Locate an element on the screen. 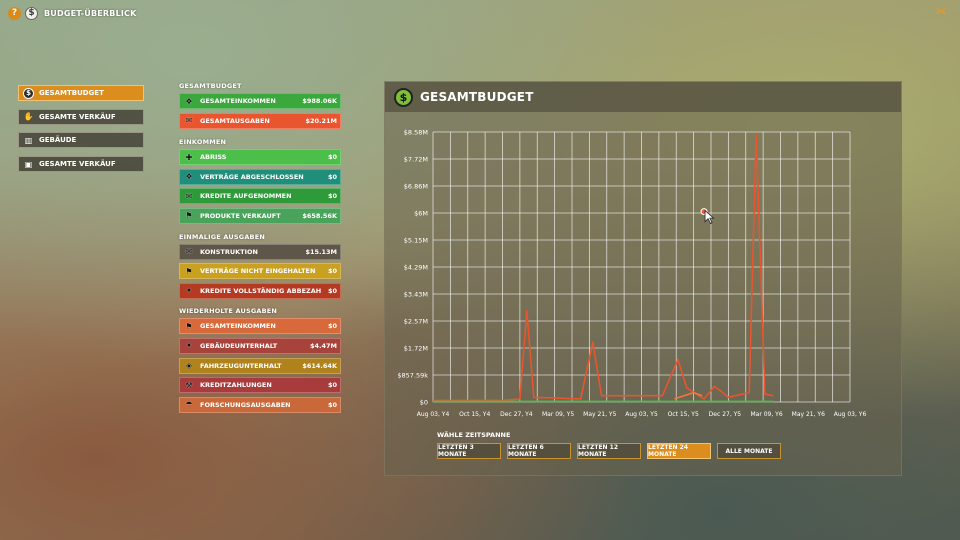 This screenshot has width=960, height=540. top-bar: ? $ BUDGET-ÜBERBLICK is located at coordinates (72, 13).